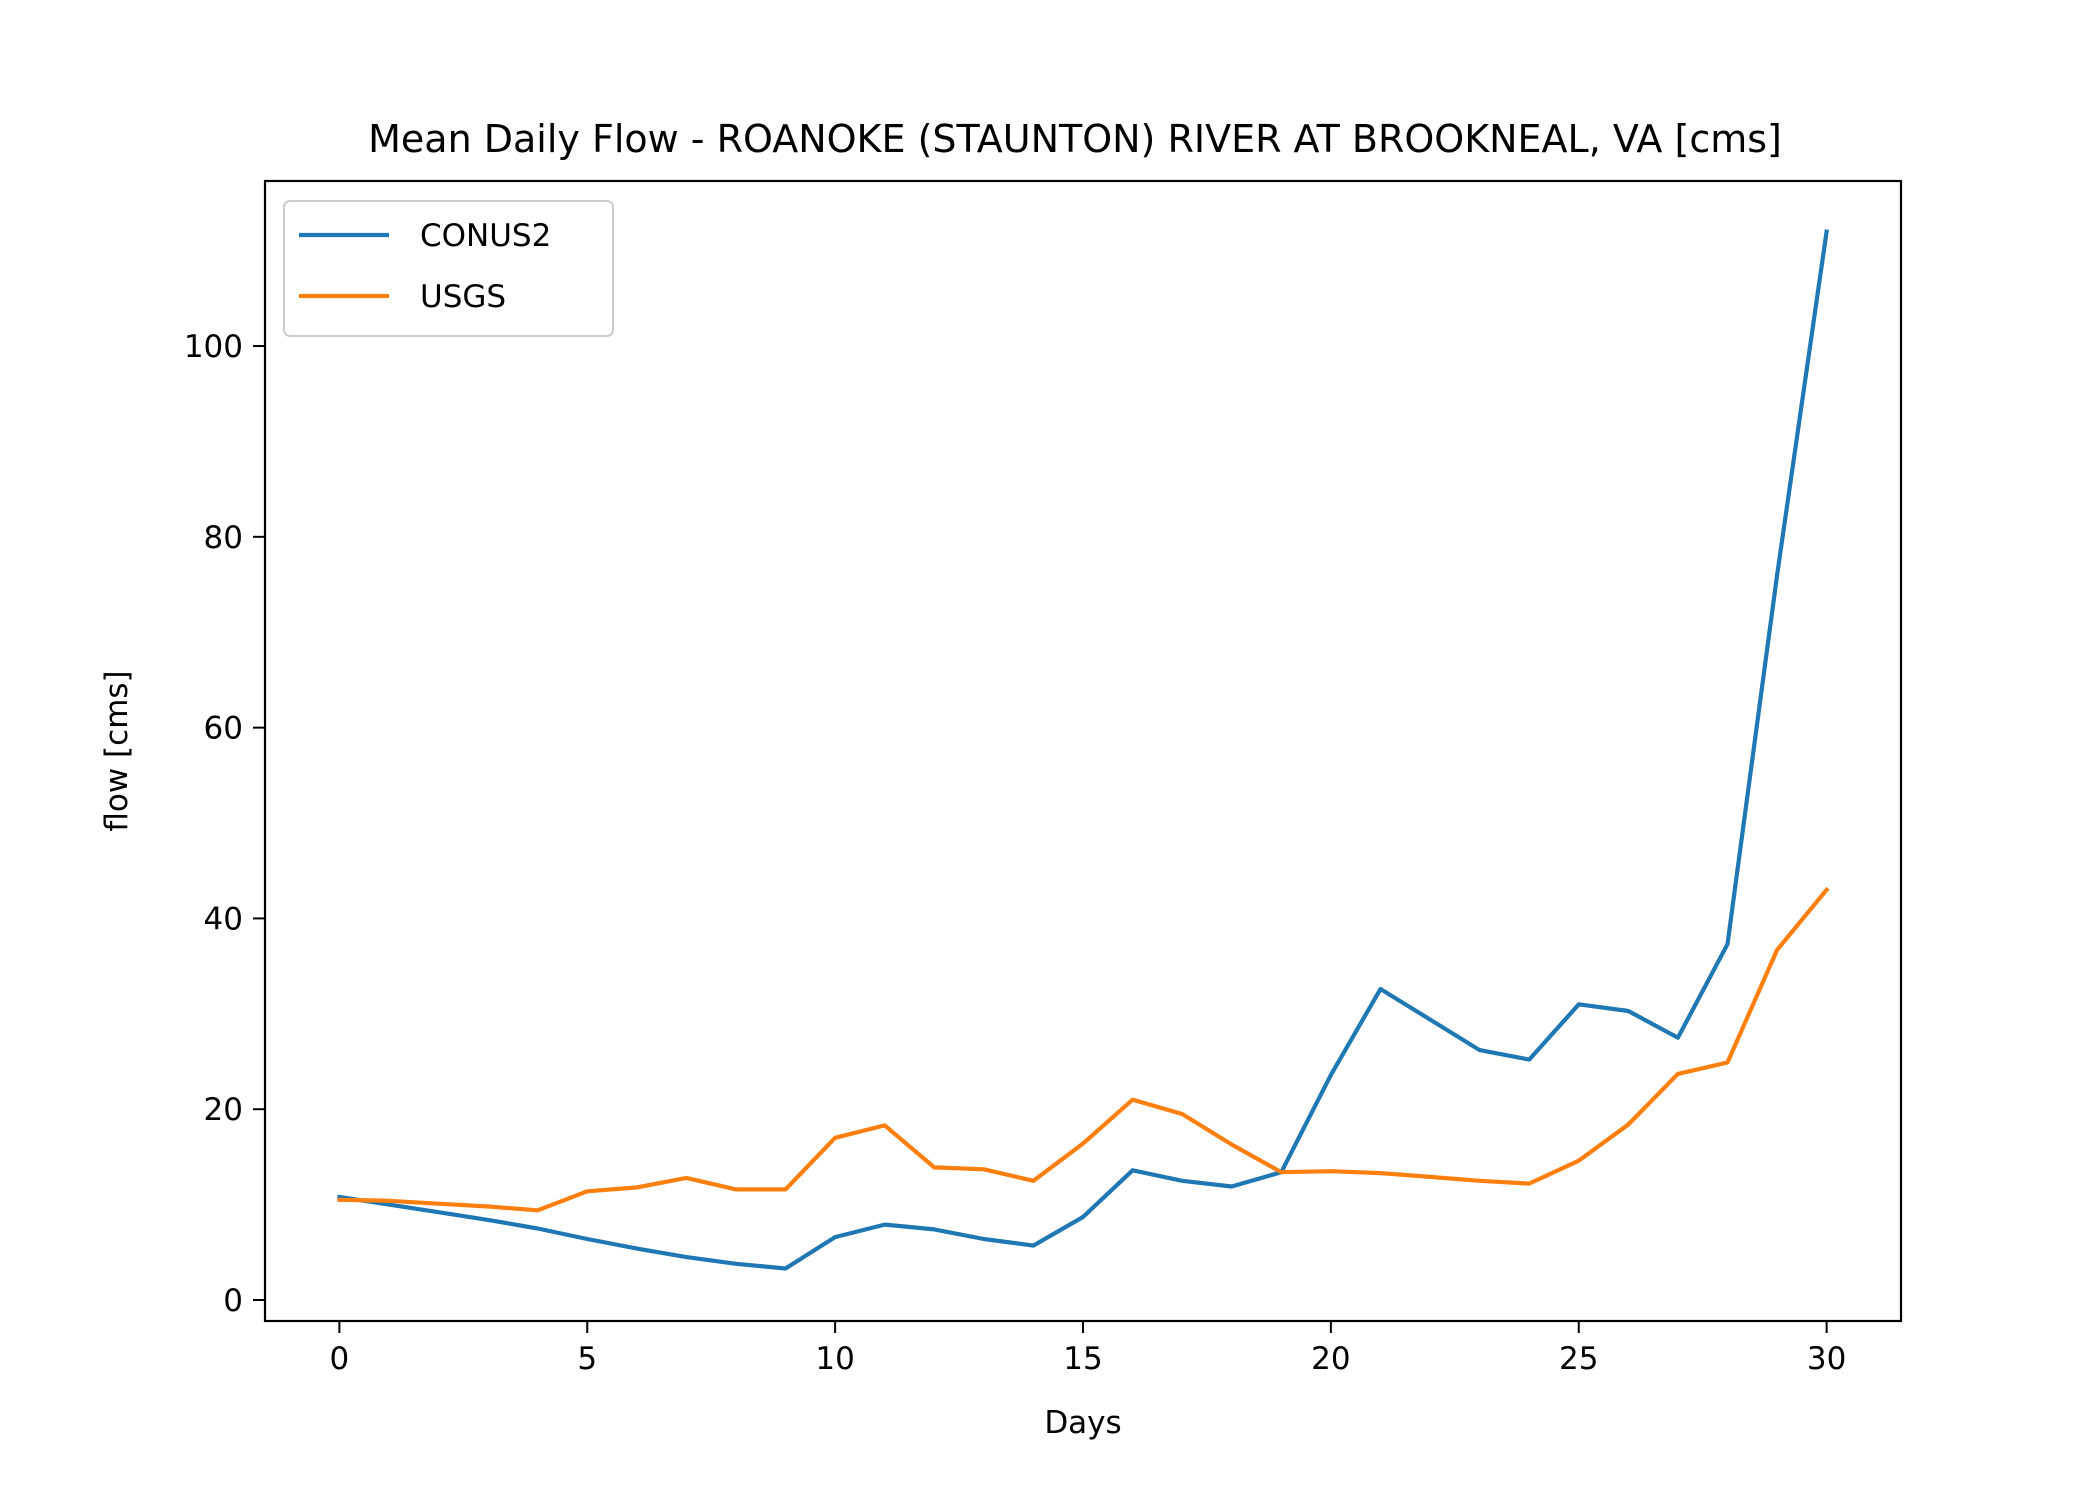 This screenshot has width=2100, height=1500. Describe the element at coordinates (223, 538) in the screenshot. I see `y-tick-label: 80` at that location.